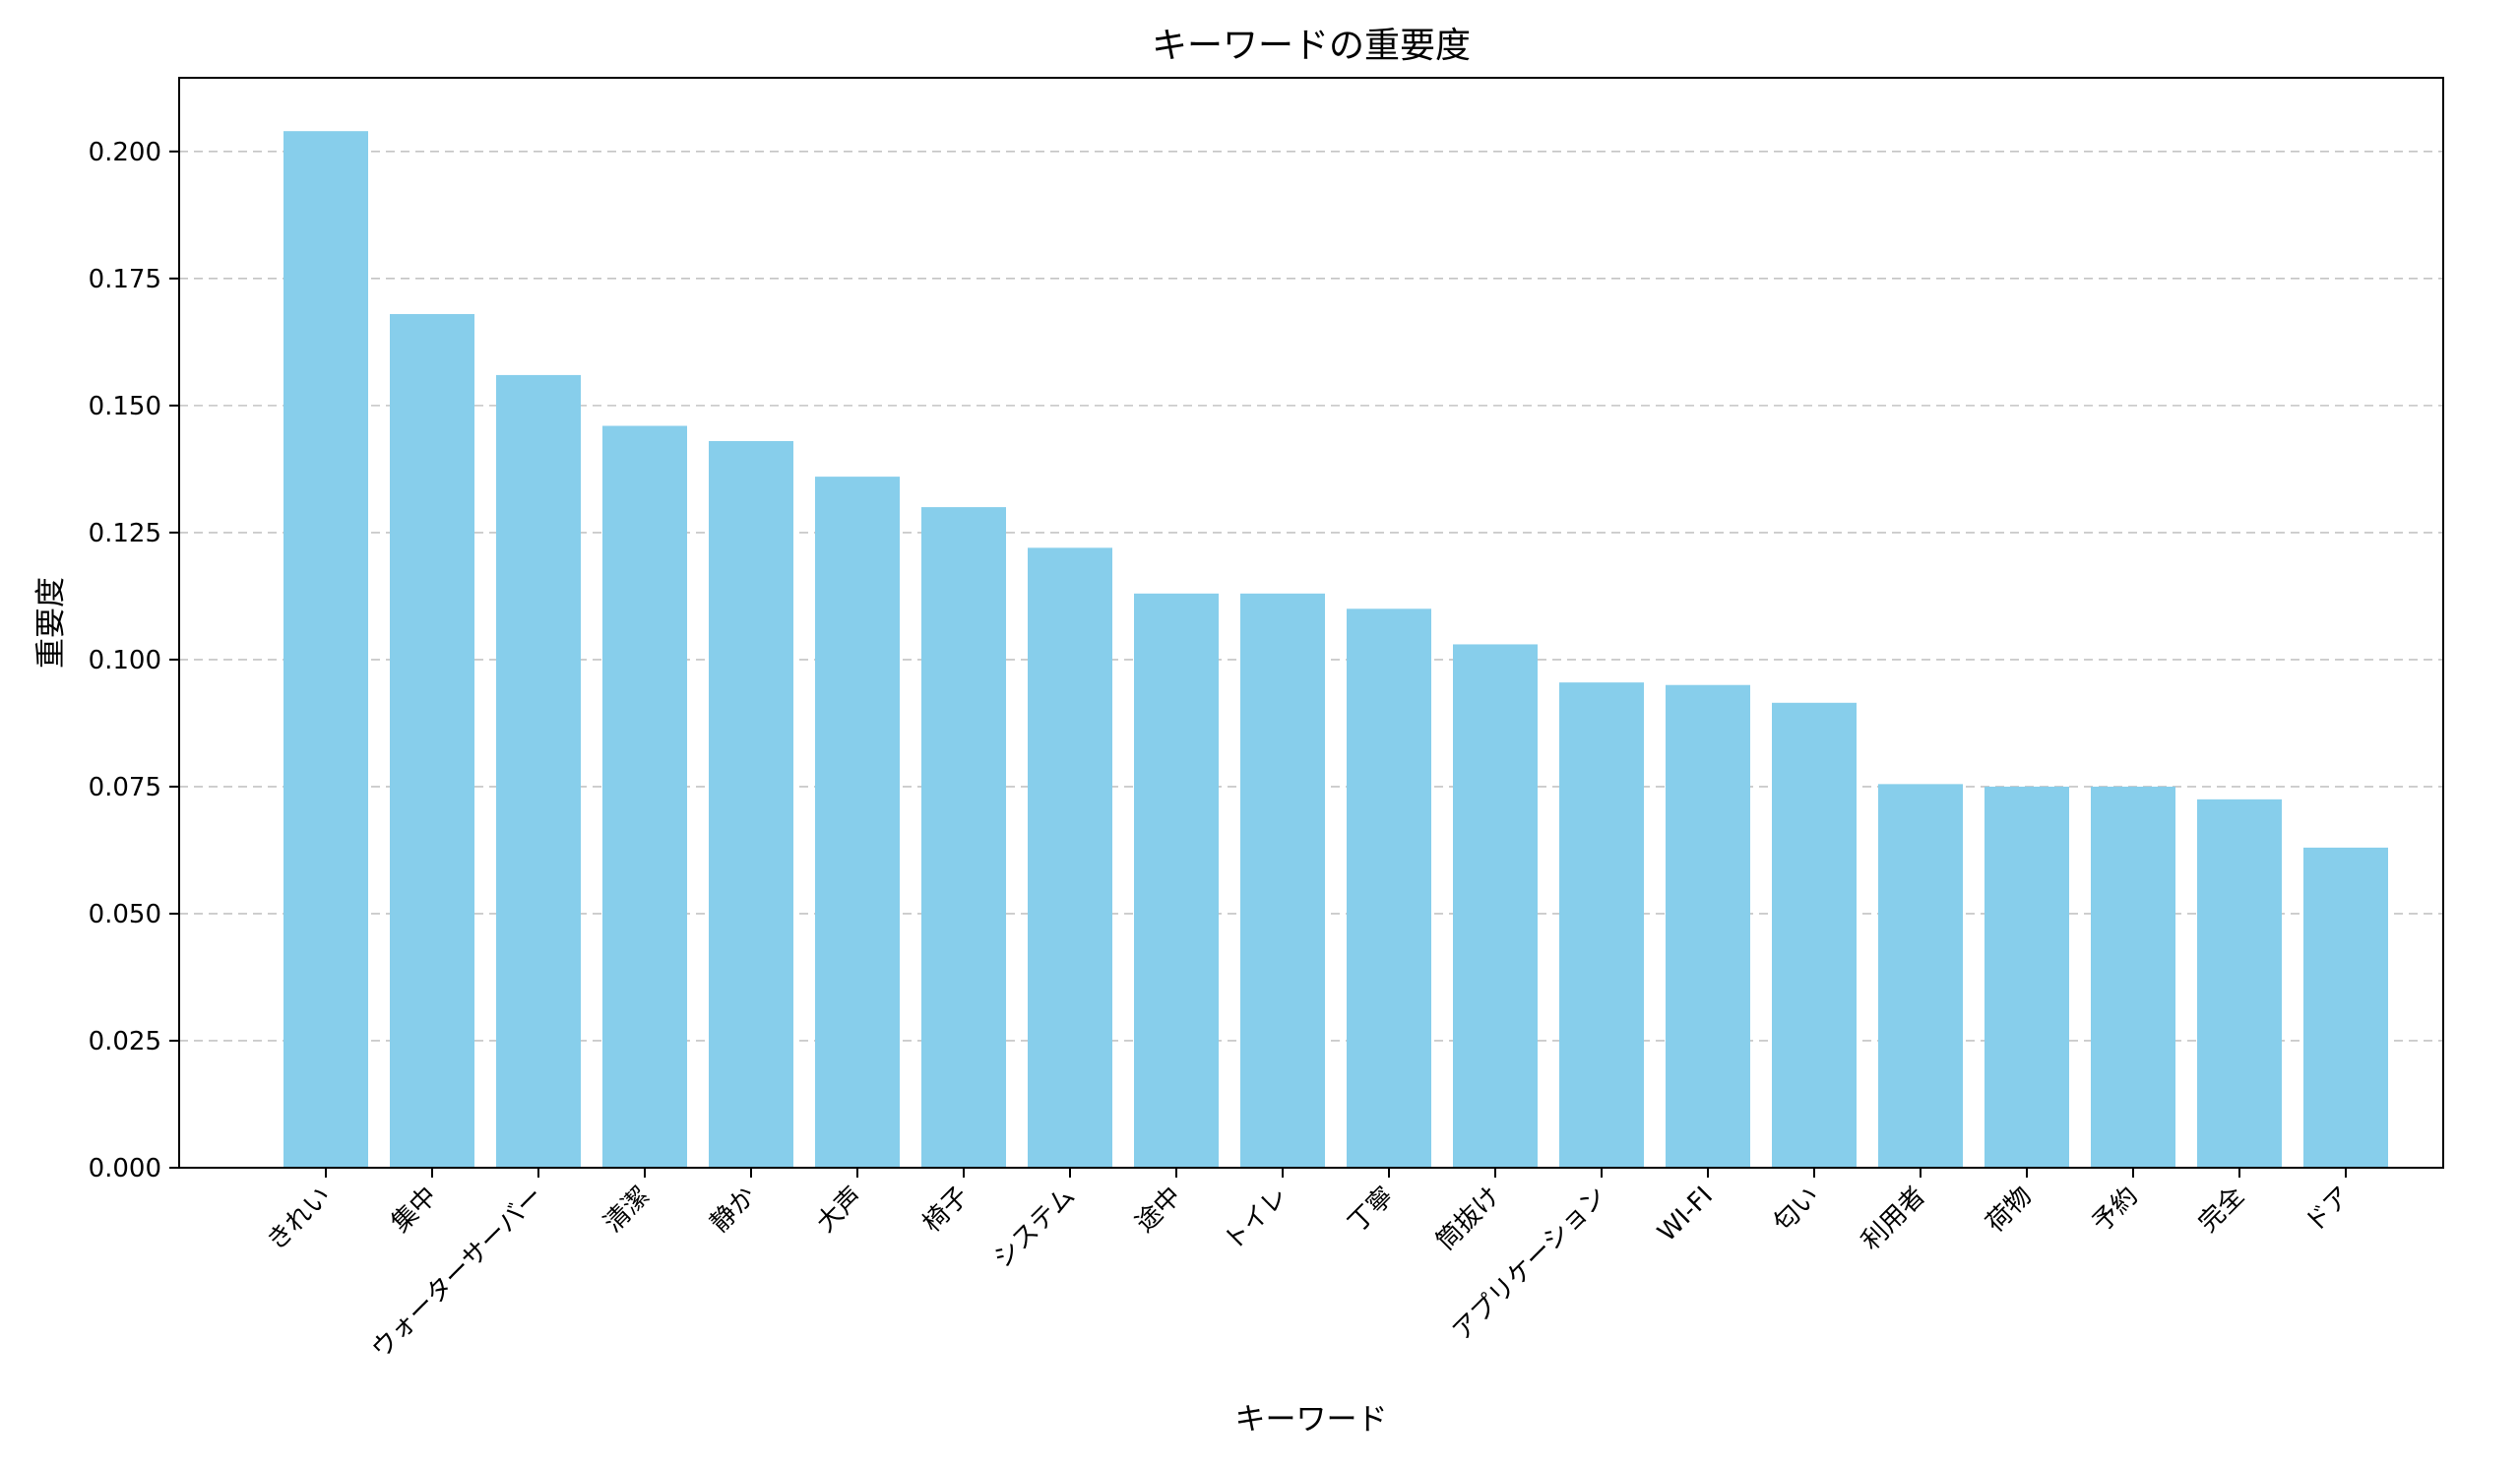 This screenshot has width=2520, height=1470. Describe the element at coordinates (1685, 1214) in the screenshot. I see `x-tick-label: WI-FI` at that location.